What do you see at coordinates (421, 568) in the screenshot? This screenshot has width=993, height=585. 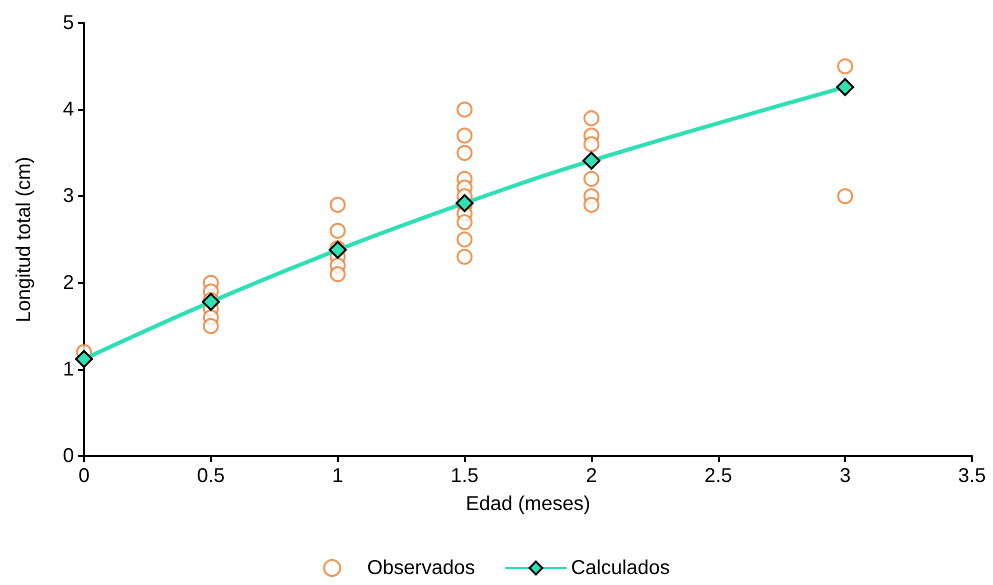 I see `legend-label: Observados` at bounding box center [421, 568].